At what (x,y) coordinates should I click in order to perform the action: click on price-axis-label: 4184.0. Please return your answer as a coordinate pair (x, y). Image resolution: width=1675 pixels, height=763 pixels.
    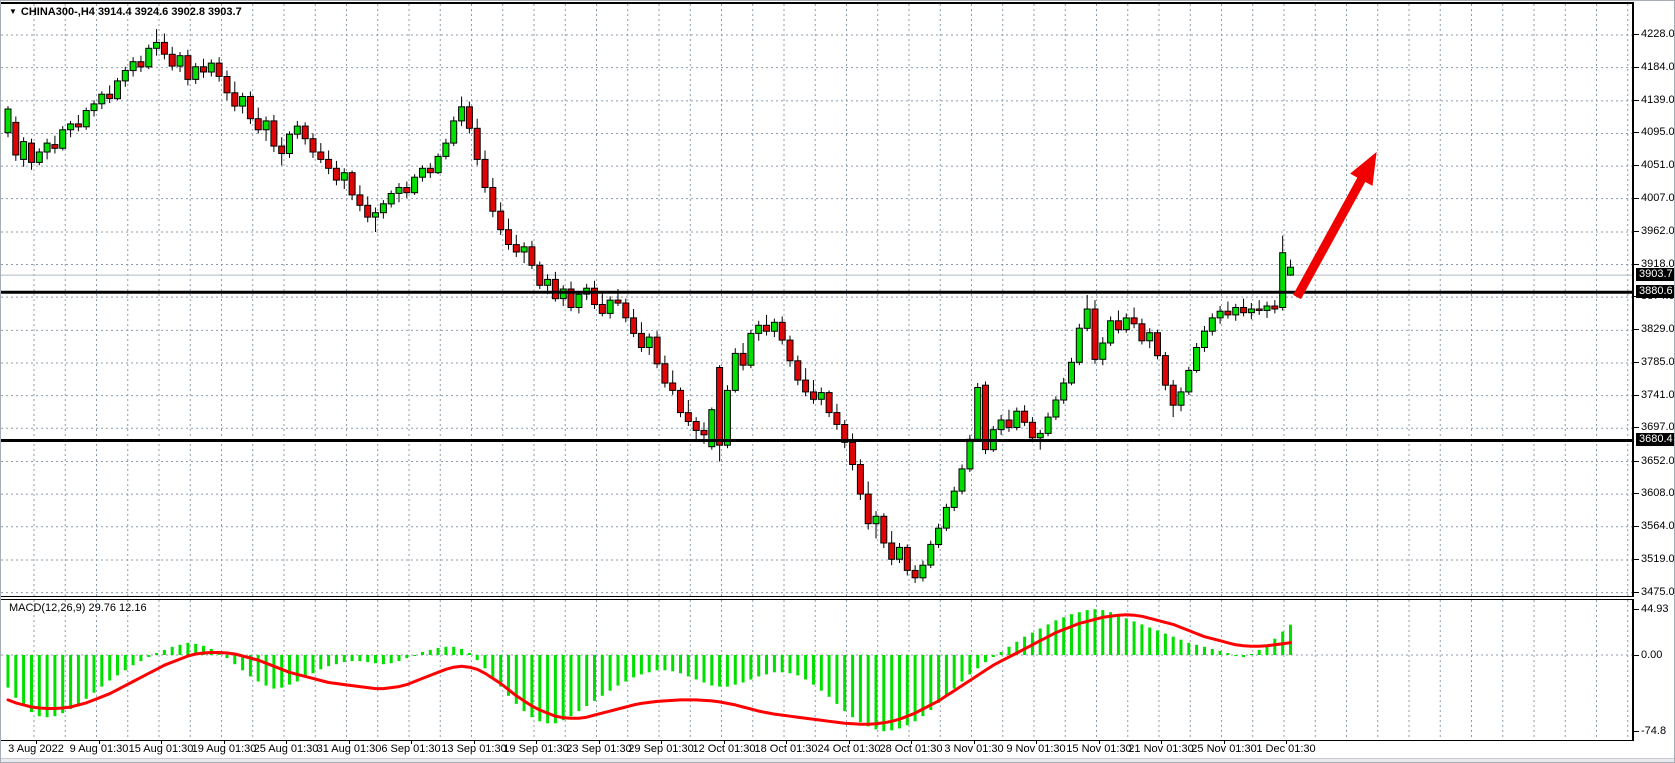
    Looking at the image, I should click on (1658, 67).